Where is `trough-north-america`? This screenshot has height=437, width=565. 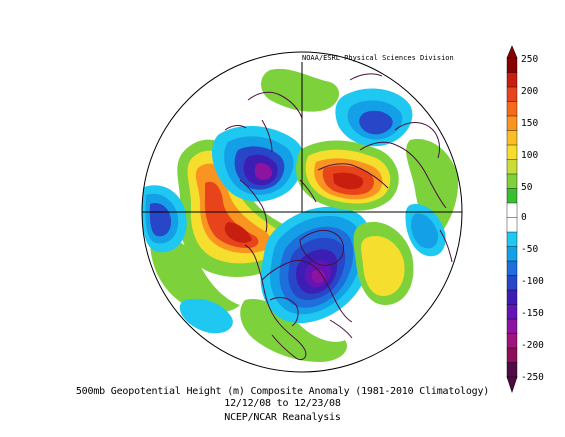
trough-north-america is located at coordinates (316, 265).